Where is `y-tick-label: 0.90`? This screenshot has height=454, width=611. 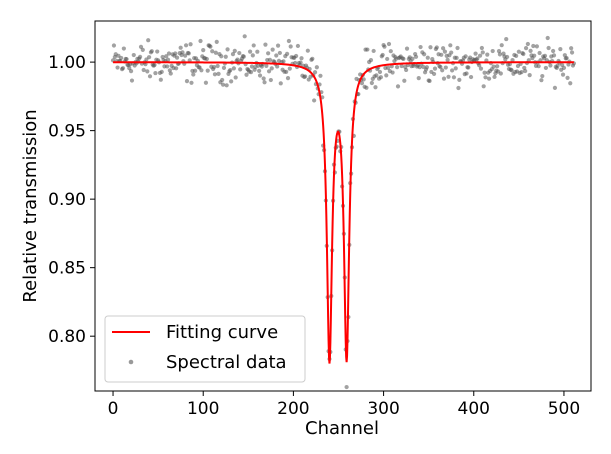
y-tick-label: 0.90 is located at coordinates (67, 200).